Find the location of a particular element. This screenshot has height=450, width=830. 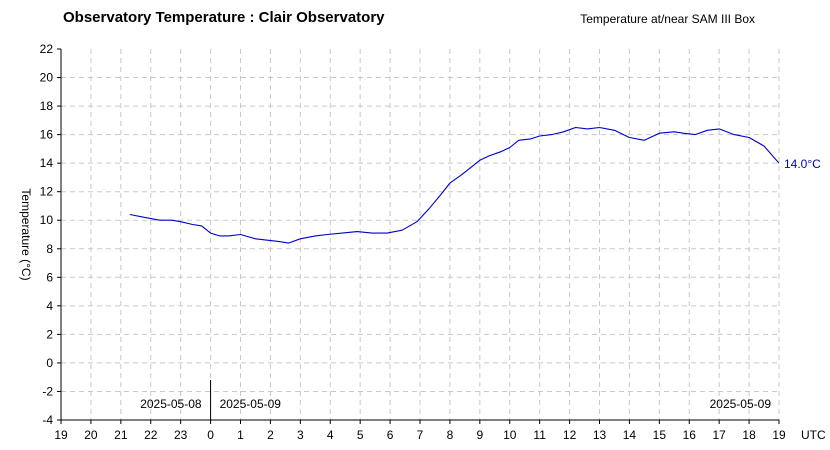

x-tick-label: 7 is located at coordinates (420, 435).